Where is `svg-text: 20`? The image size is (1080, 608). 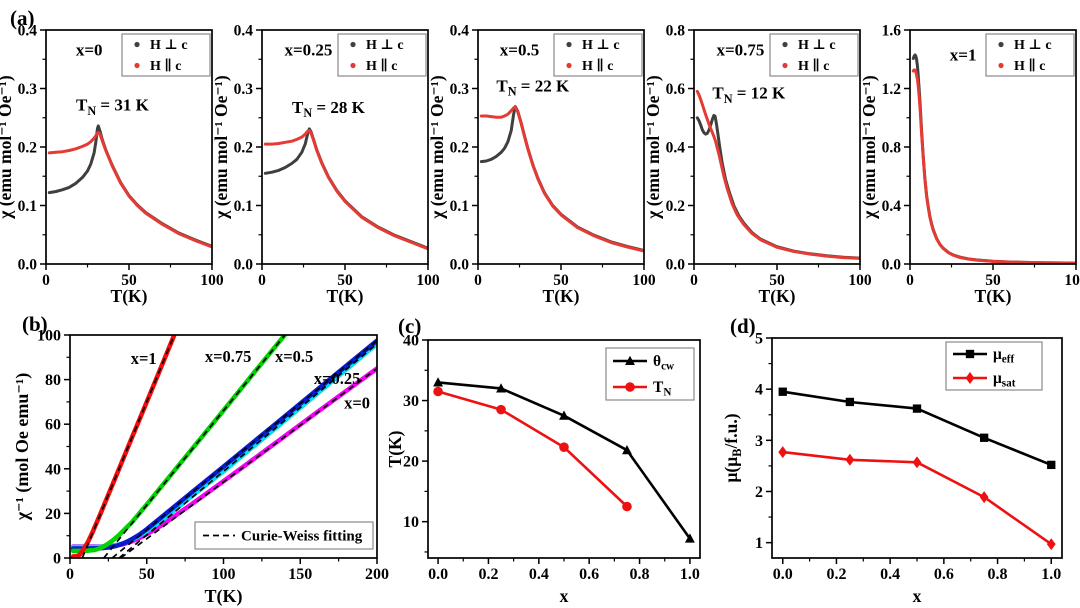 svg-text: 20 is located at coordinates (53, 514).